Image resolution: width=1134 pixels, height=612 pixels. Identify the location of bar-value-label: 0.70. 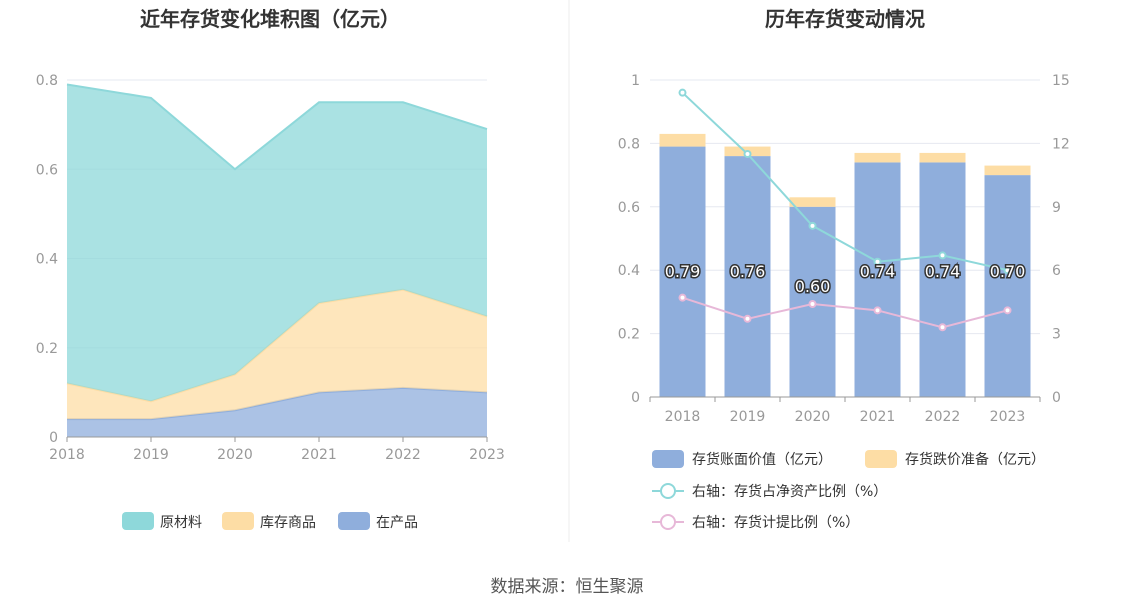
(1008, 271).